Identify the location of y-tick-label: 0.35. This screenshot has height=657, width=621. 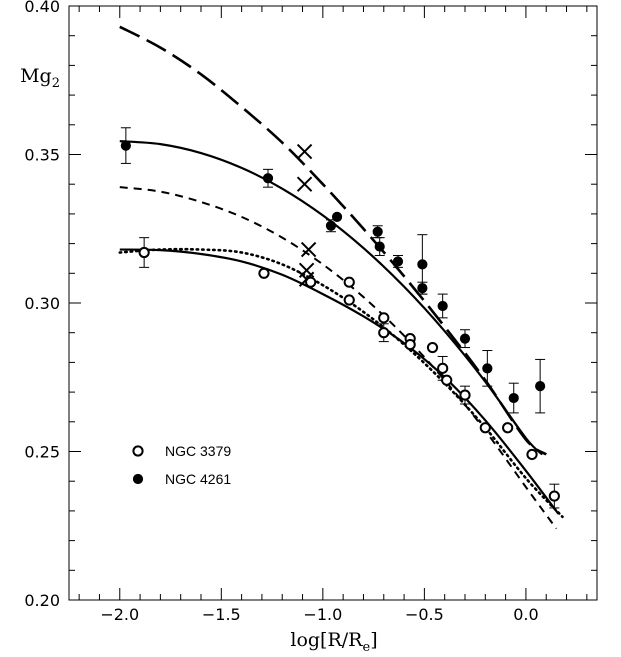
(42, 155).